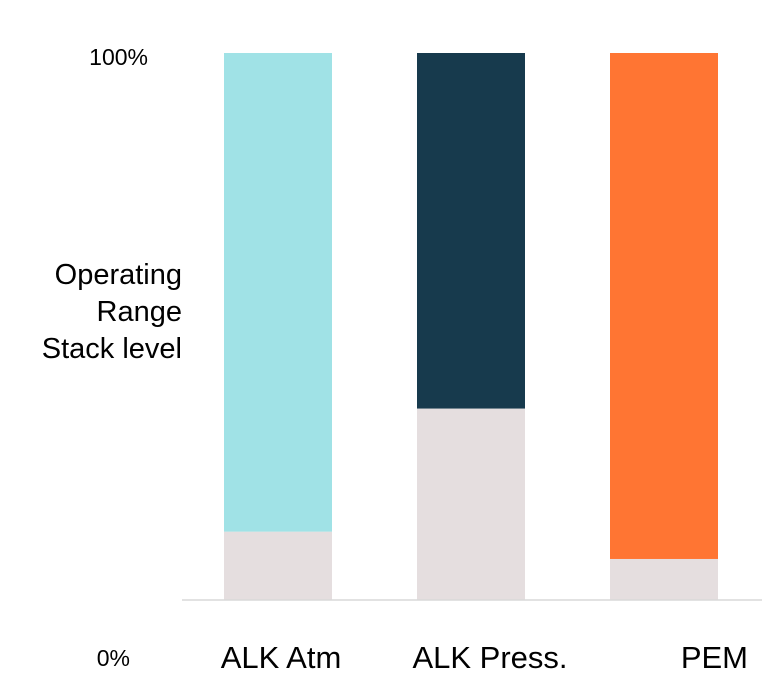 The width and height of the screenshot is (762, 673). I want to click on y-axis-label-line-1: Operating, so click(118, 275).